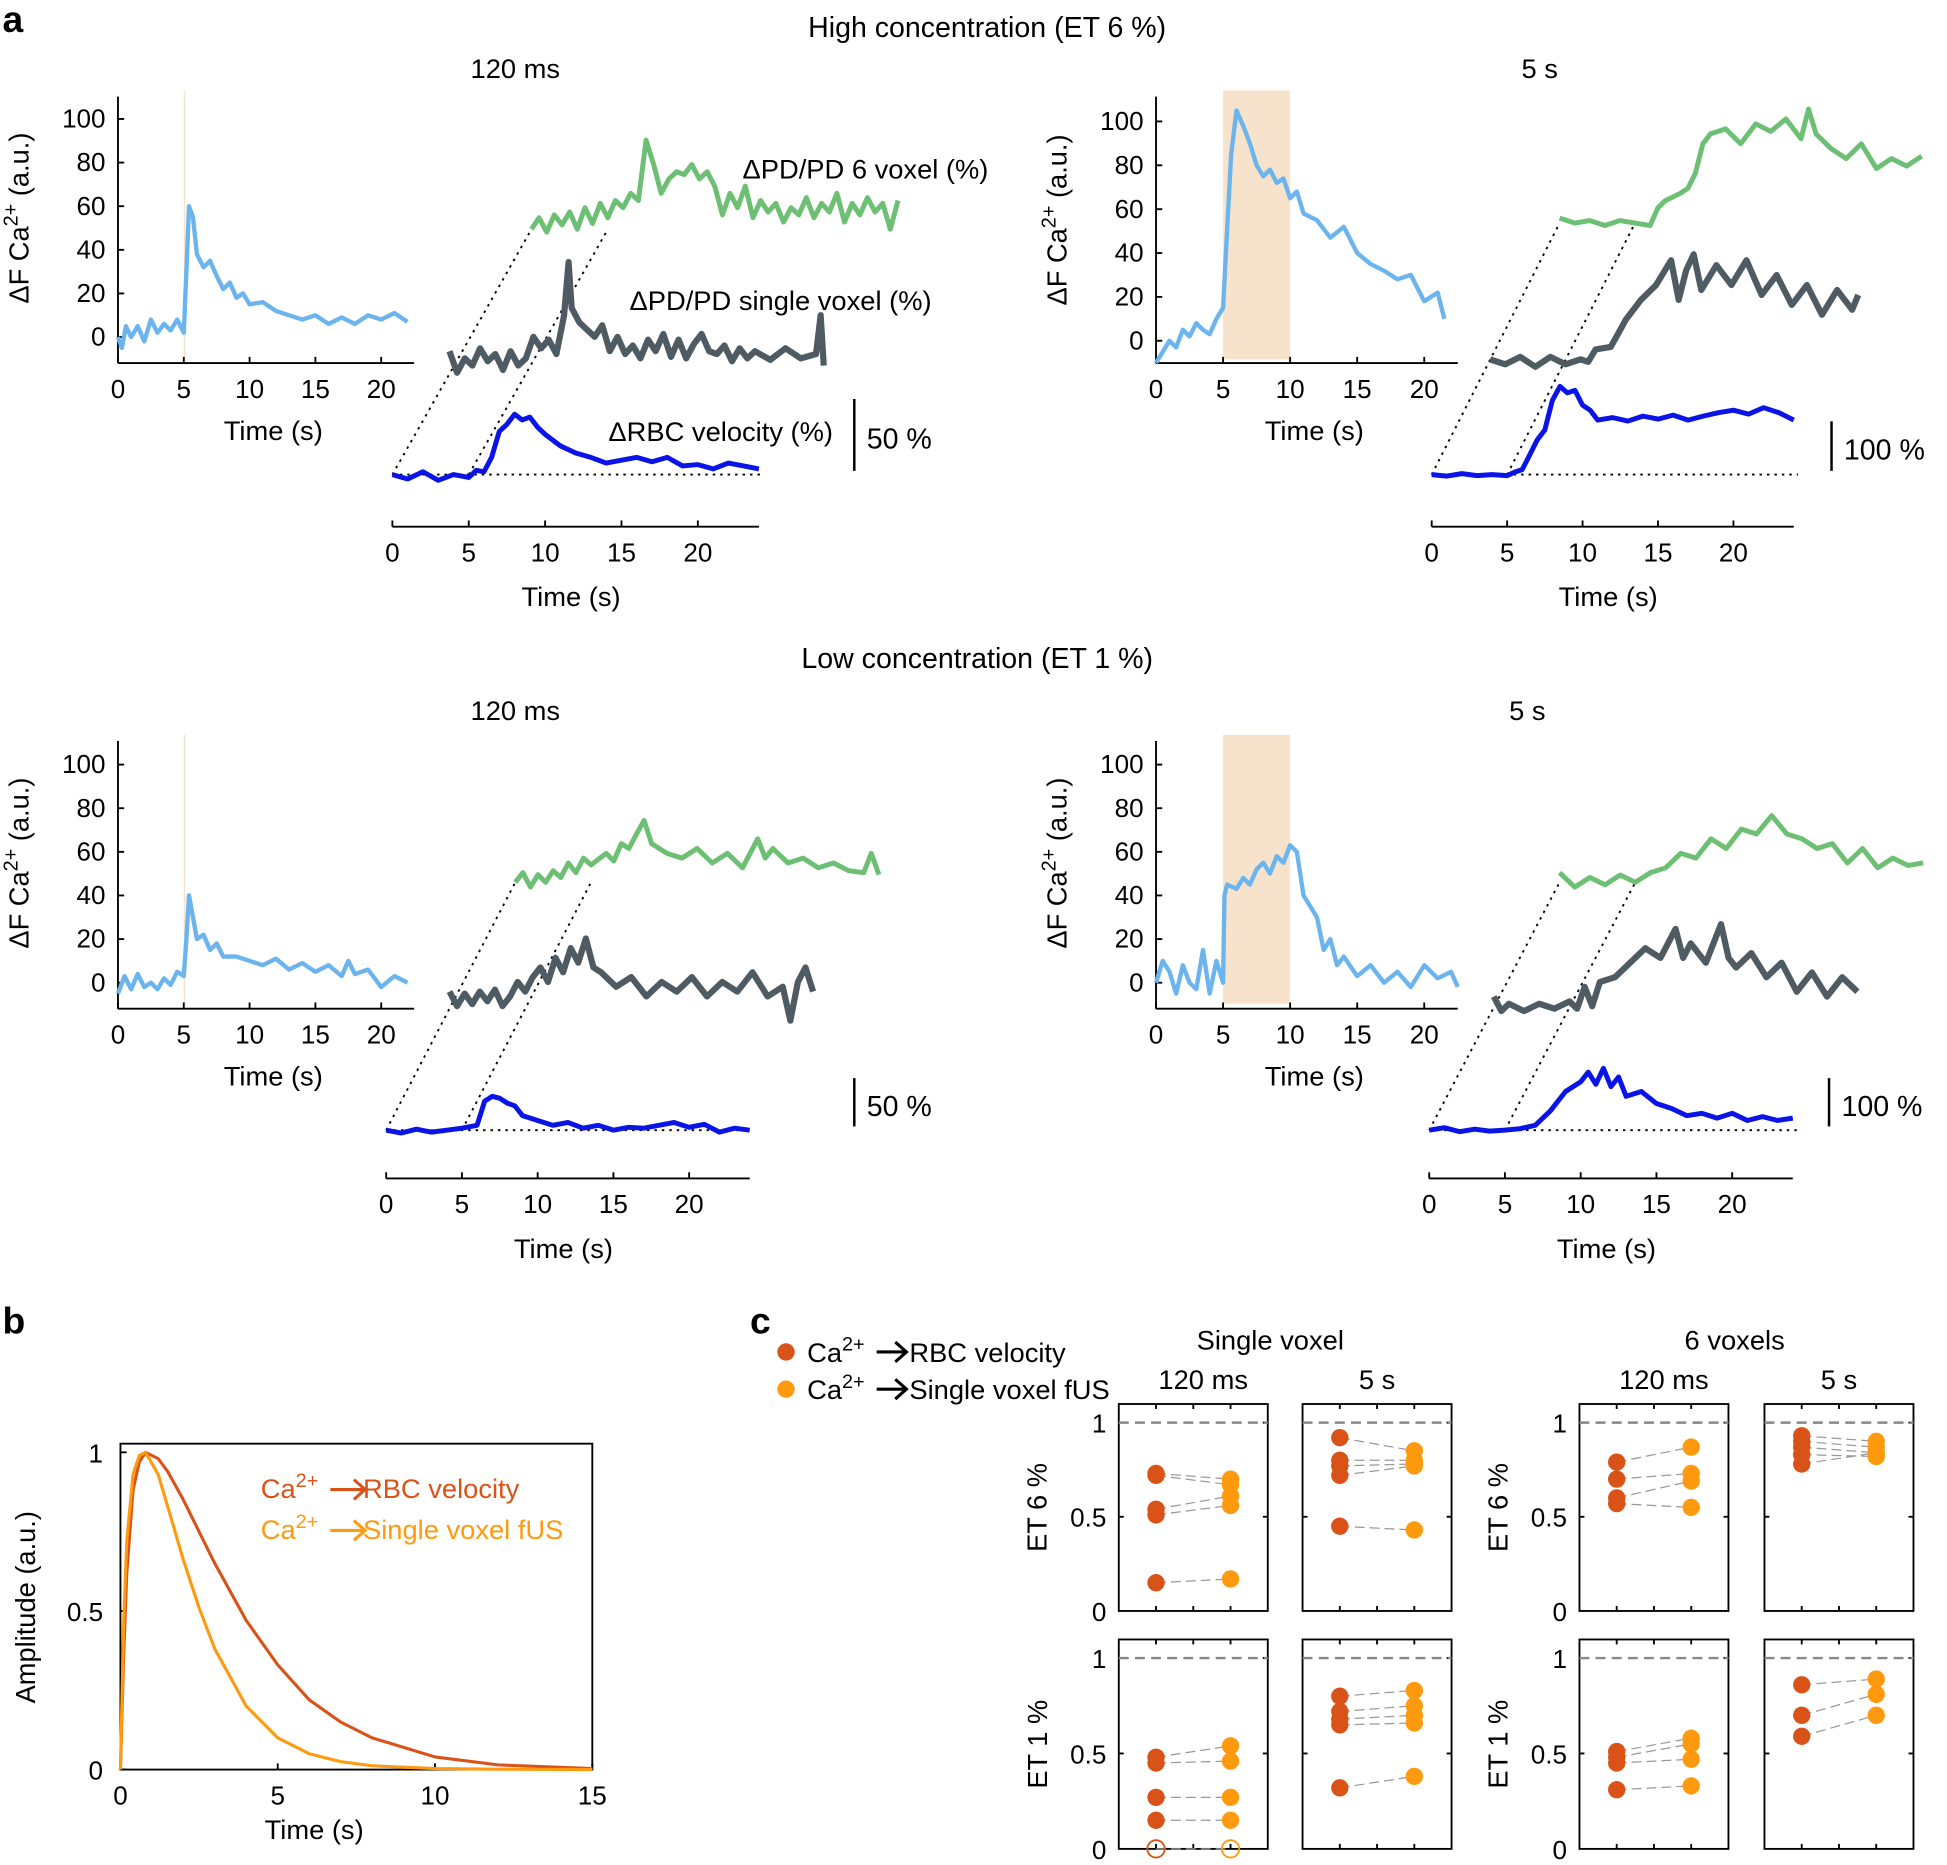 The height and width of the screenshot is (1865, 1947). I want to click on column-title: 120 ms, so click(1664, 1379).